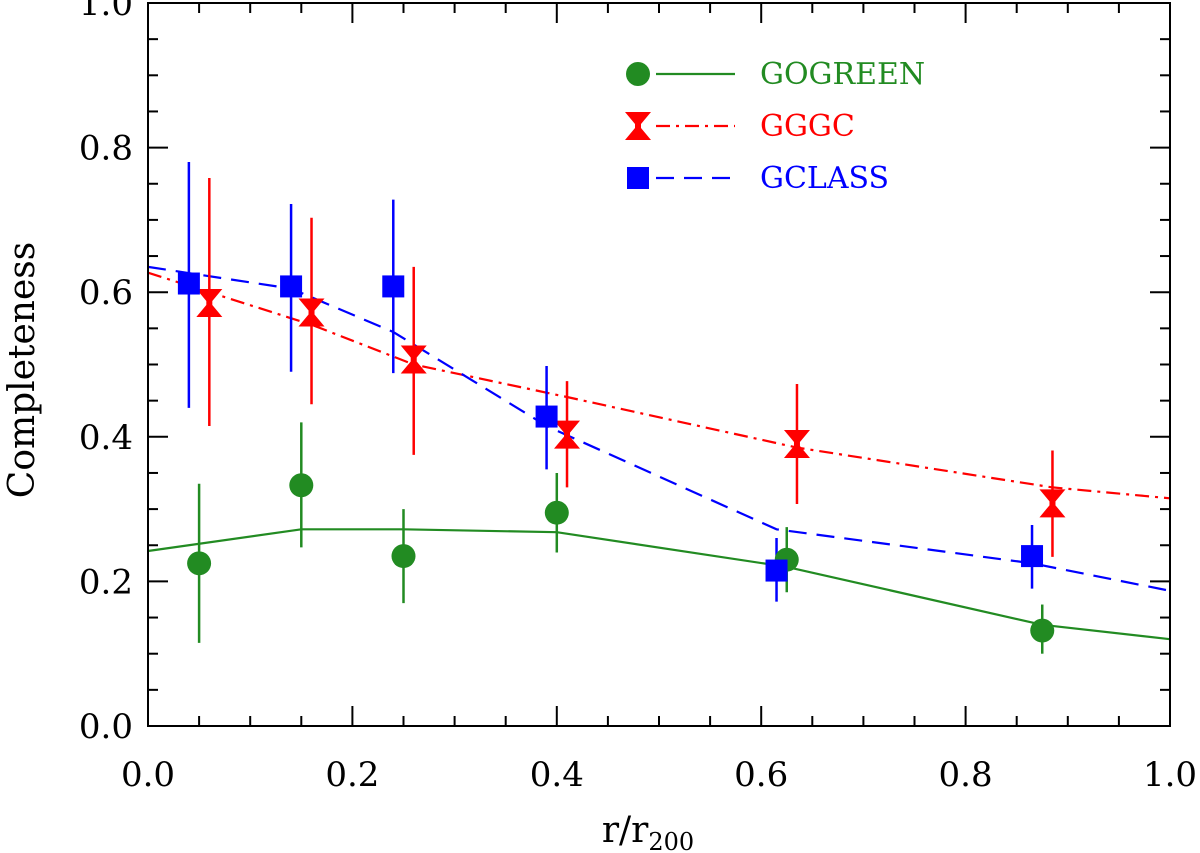 This screenshot has height=853, width=1200. Describe the element at coordinates (761, 775) in the screenshot. I see `x-tick-label-4: 0.6` at that location.